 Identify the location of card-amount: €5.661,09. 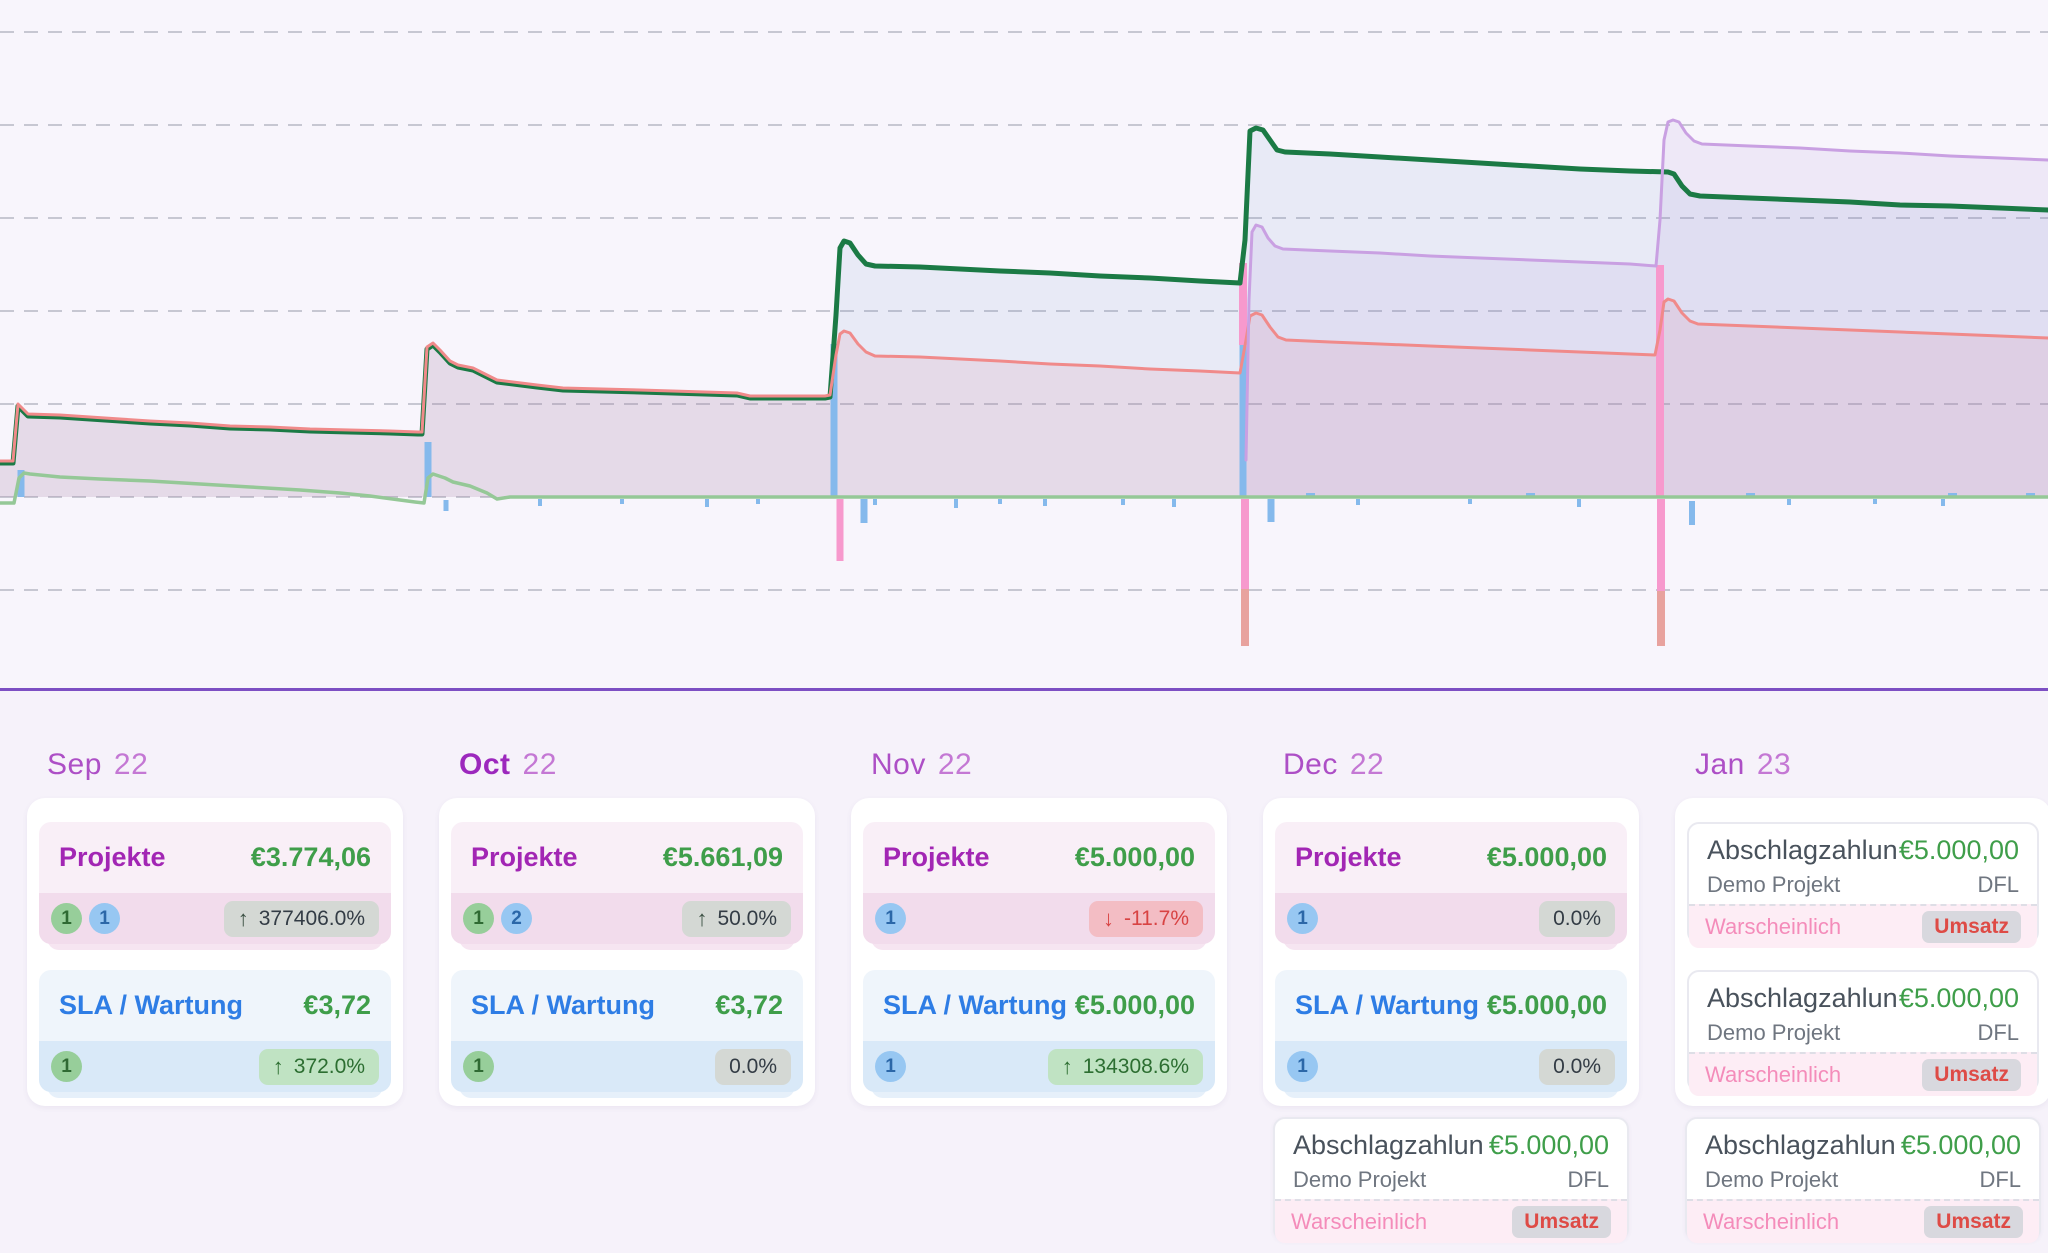
(722, 857).